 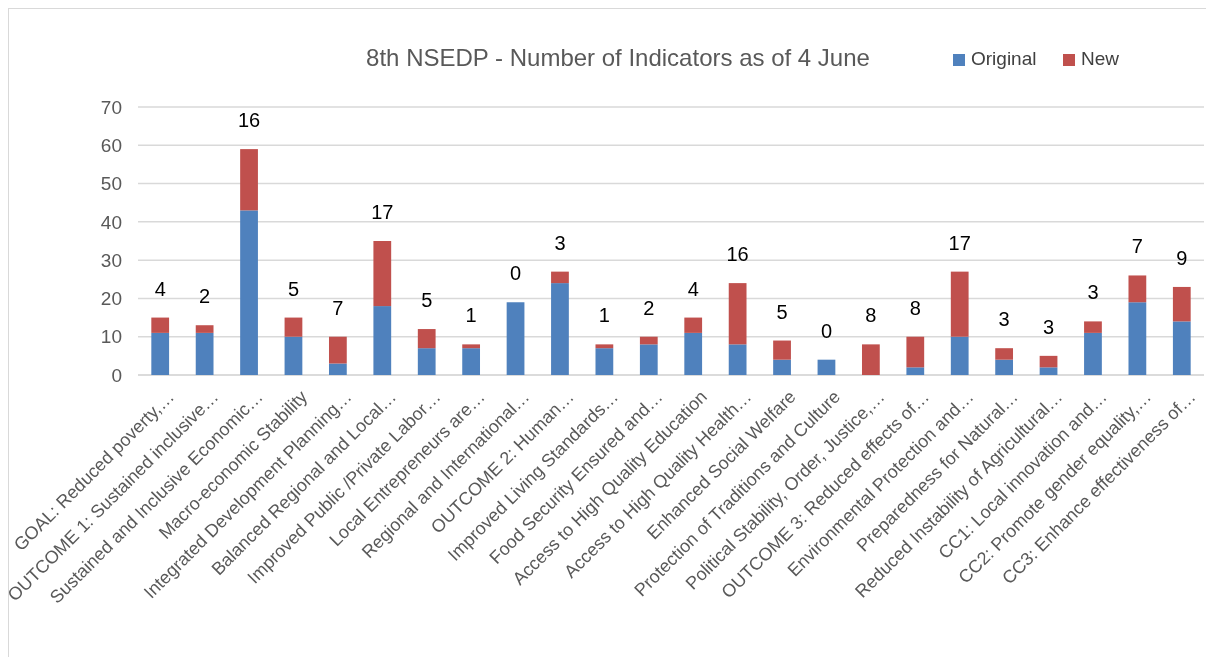 What do you see at coordinates (111, 184) in the screenshot?
I see `y-tick-label: 50` at bounding box center [111, 184].